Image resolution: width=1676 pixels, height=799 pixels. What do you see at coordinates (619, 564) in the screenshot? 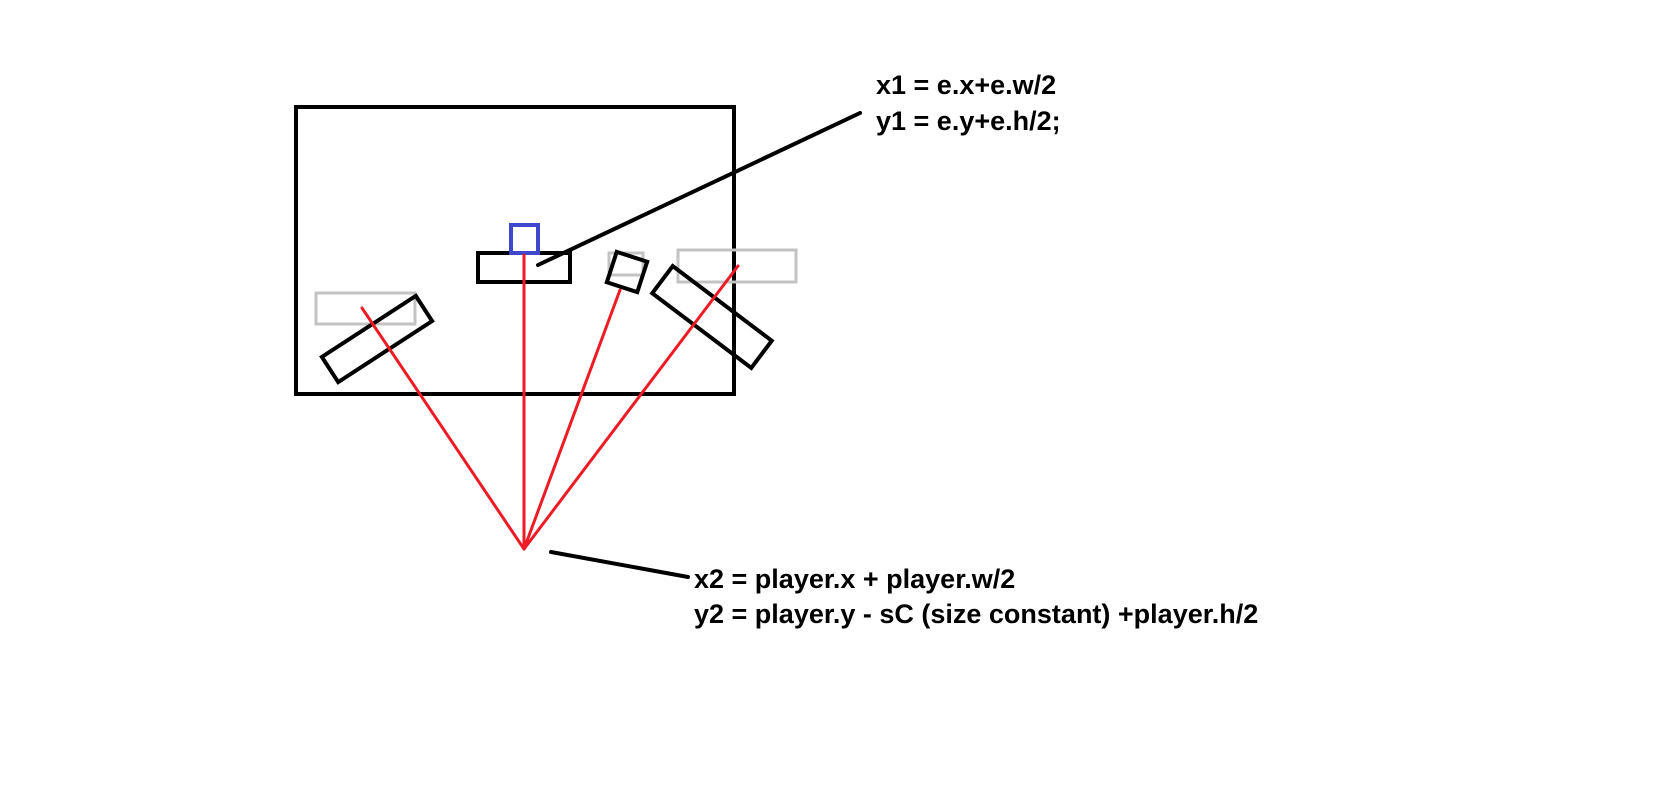
I see `callout-line-bottom` at bounding box center [619, 564].